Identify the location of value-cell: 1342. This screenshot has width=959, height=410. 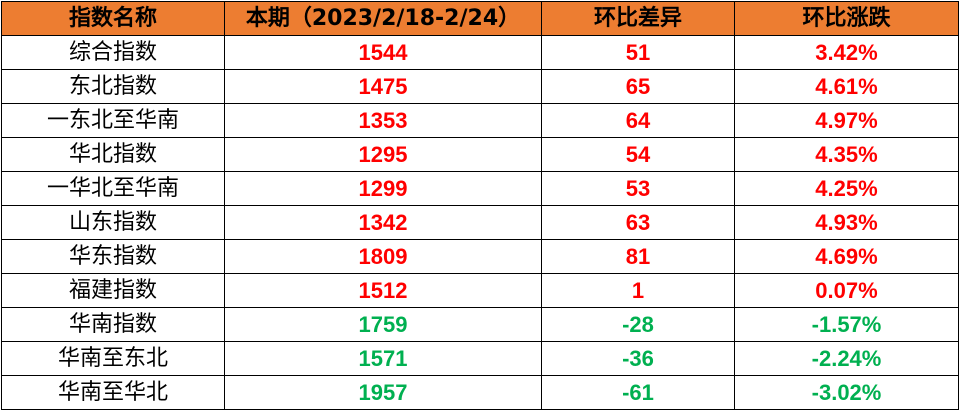
(383, 222).